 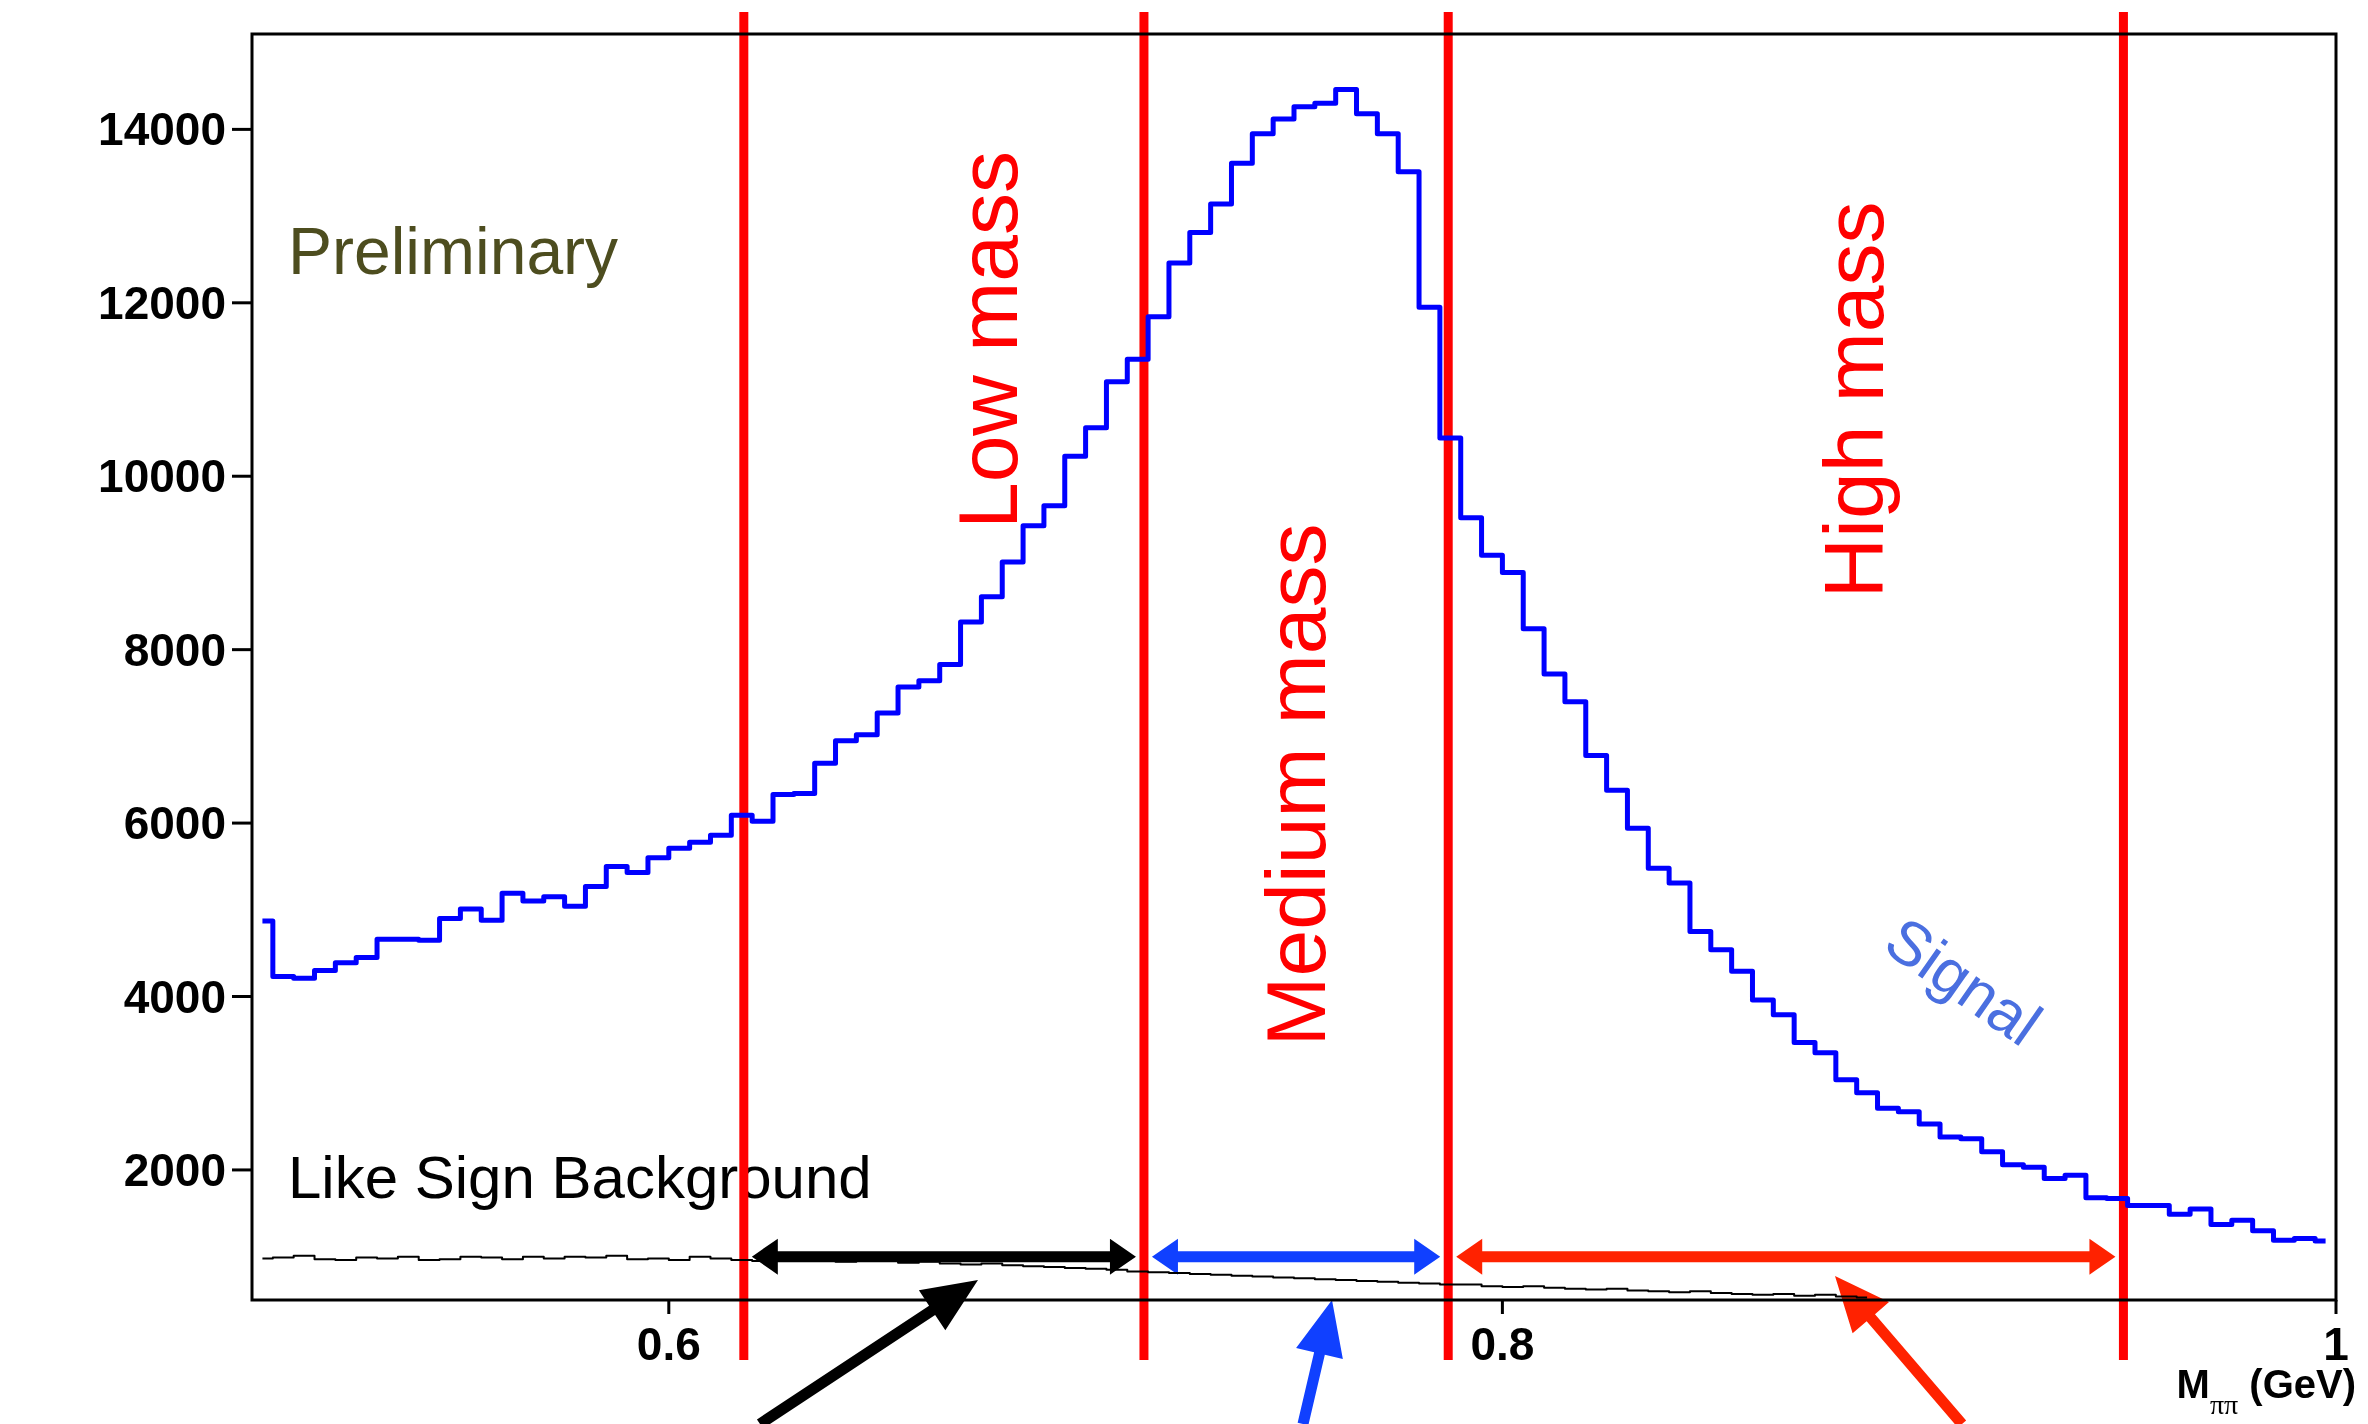 I want to click on x-tick-label: 0.8, so click(x=1502, y=1344).